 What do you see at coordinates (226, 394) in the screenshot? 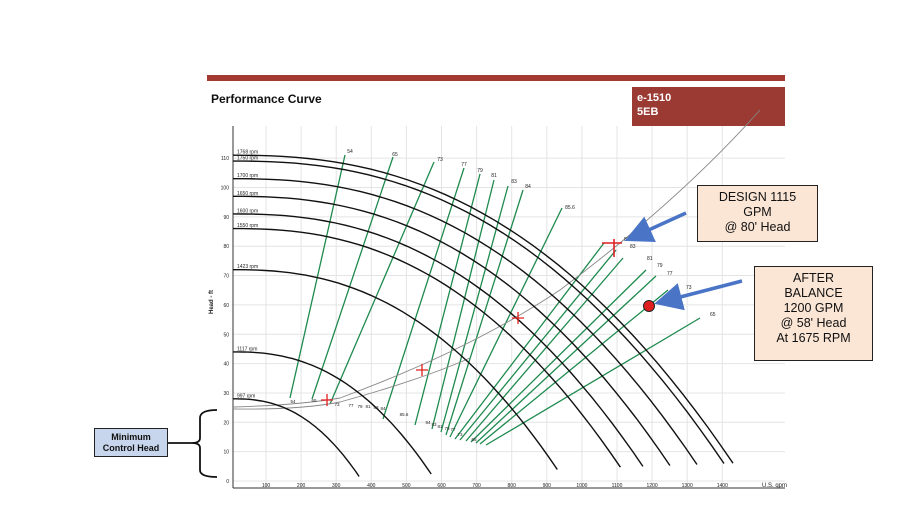
I see `y-tick-label: 30` at bounding box center [226, 394].